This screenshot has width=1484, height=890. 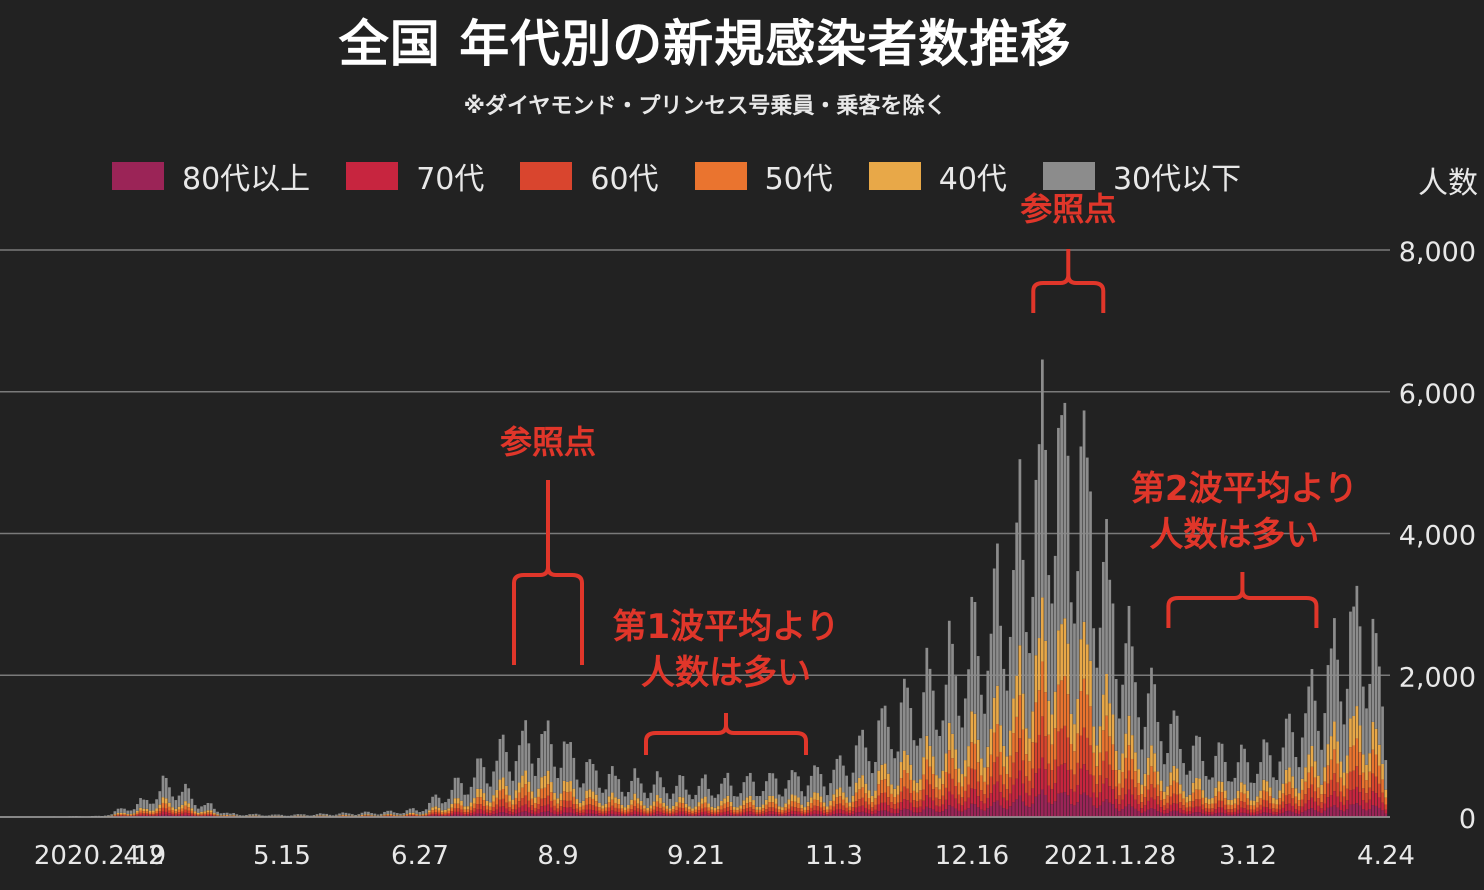 I want to click on legend-label-40s: 40代, so click(x=972, y=179).